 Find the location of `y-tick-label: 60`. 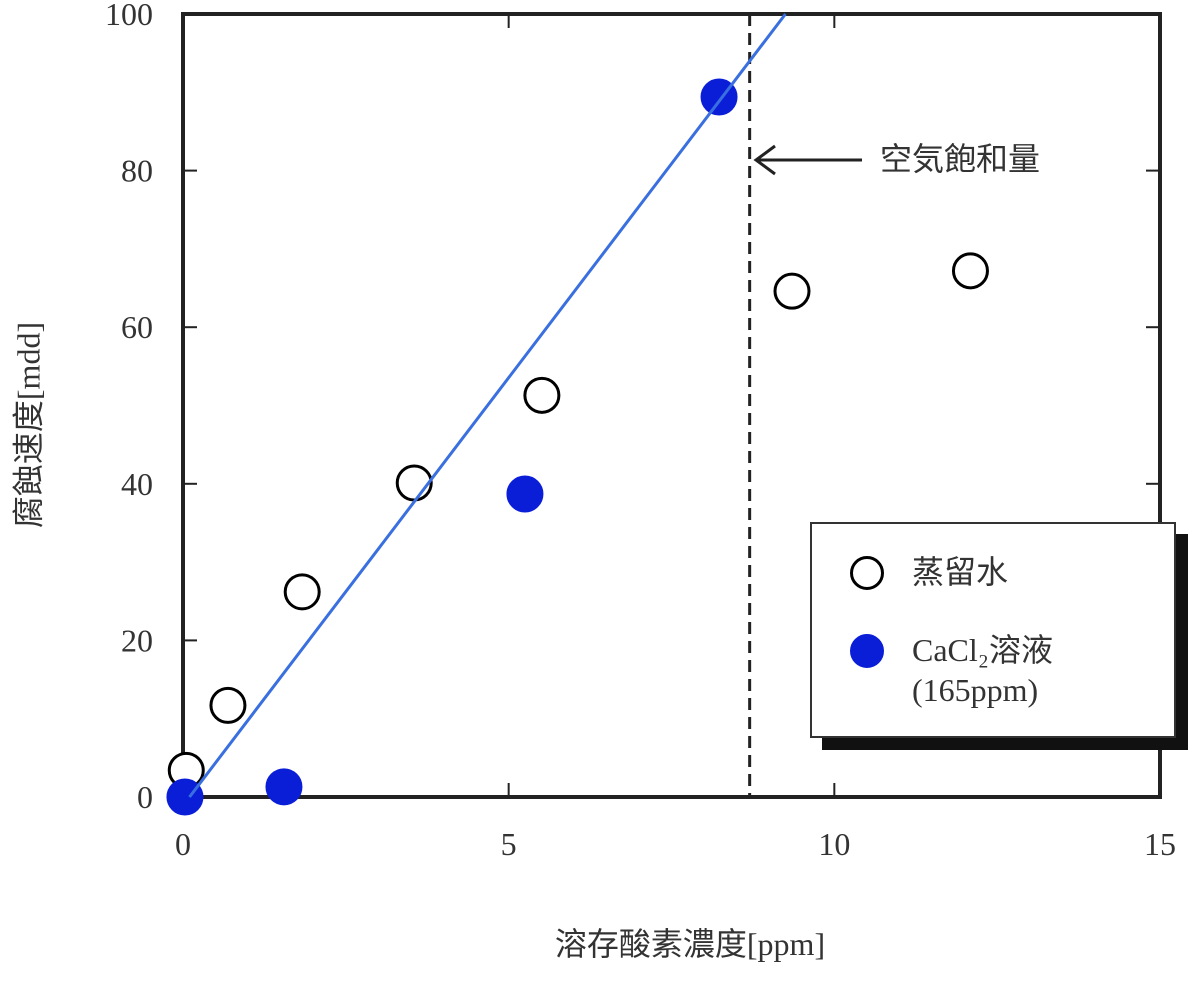

y-tick-label: 60 is located at coordinates (137, 327).